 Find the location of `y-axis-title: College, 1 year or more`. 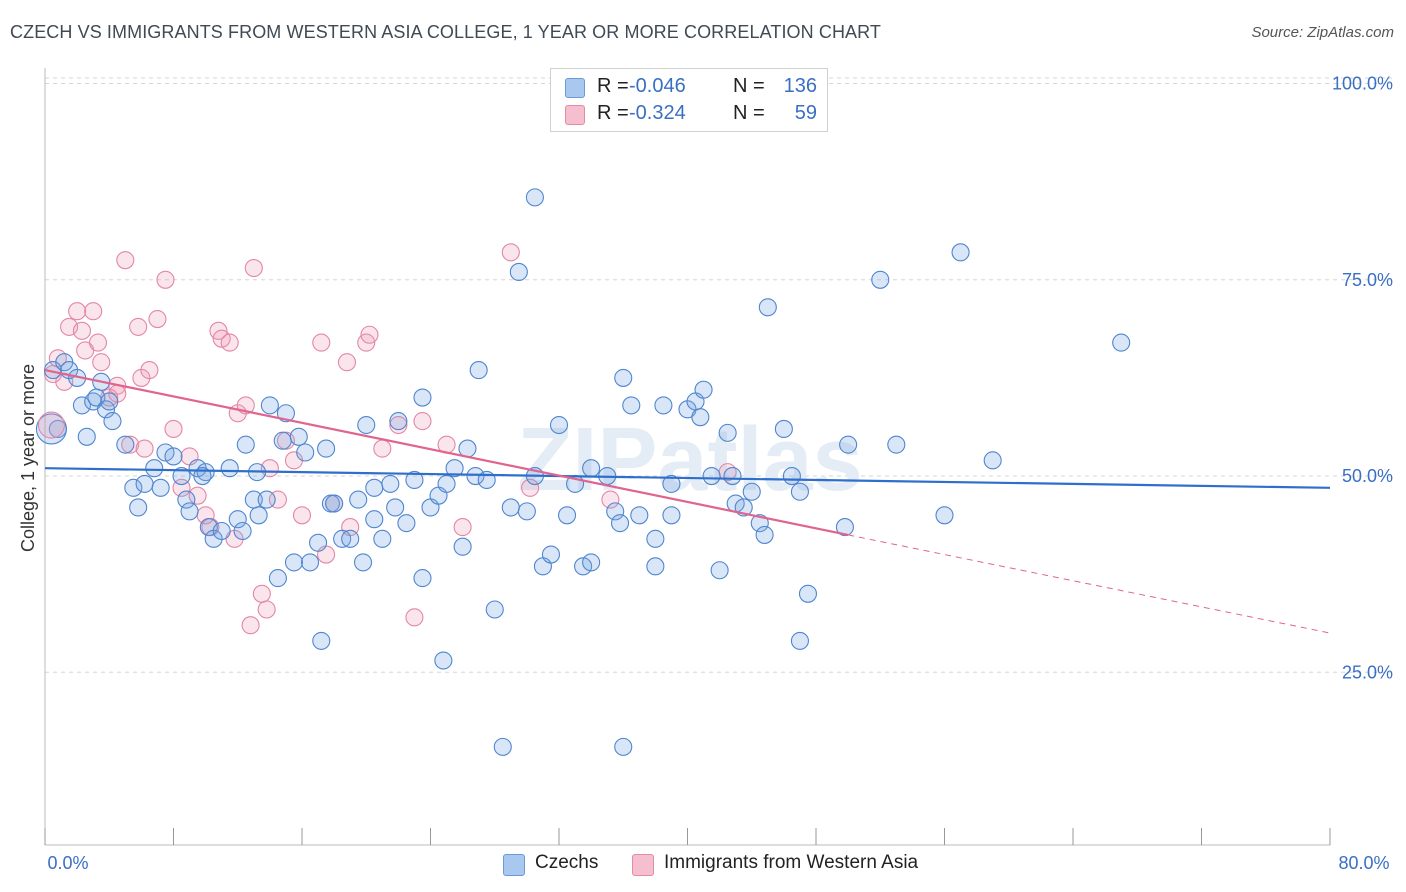

y-axis-title: College, 1 year or more is located at coordinates (28, 458).